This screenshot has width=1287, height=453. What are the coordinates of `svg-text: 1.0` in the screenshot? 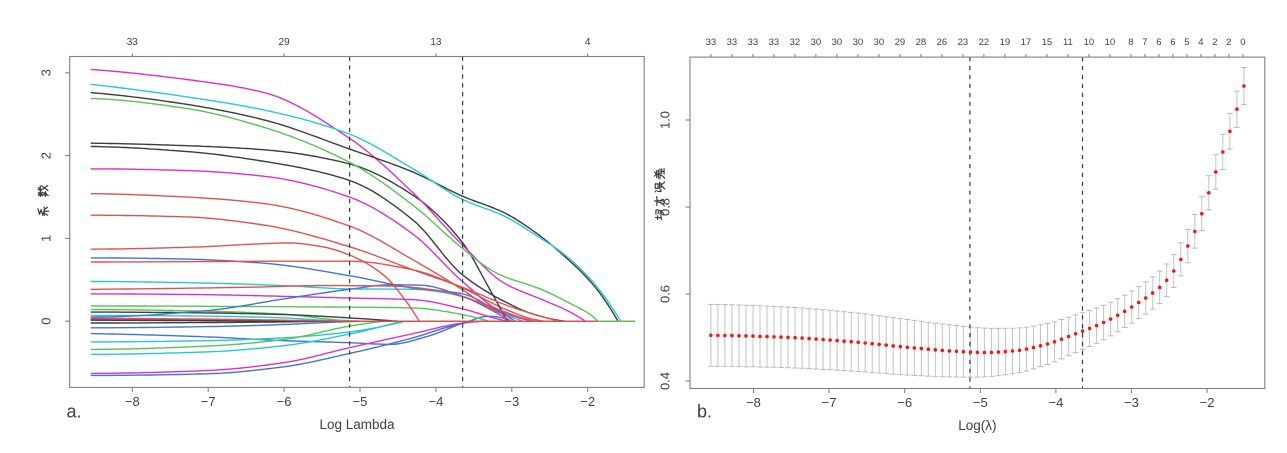 It's located at (665, 120).